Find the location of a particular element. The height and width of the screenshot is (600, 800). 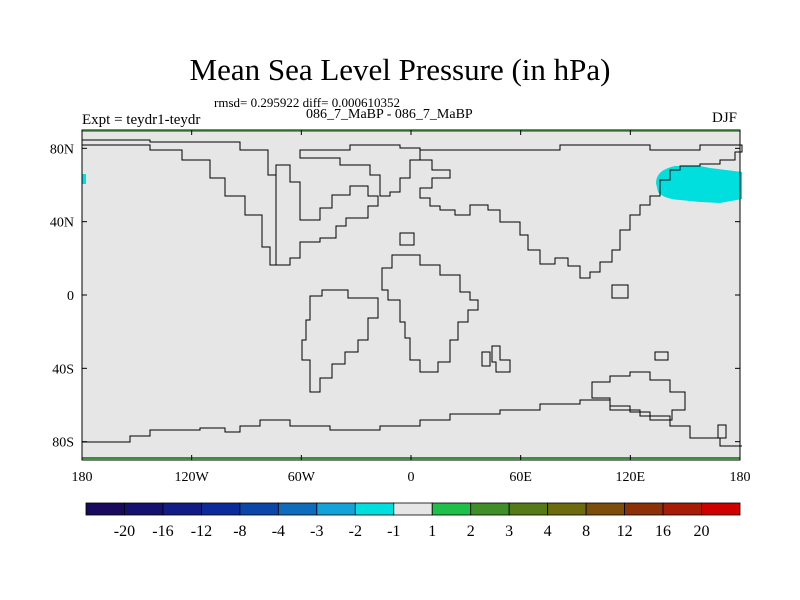

colorbar-label-10: 3 is located at coordinates (509, 531).